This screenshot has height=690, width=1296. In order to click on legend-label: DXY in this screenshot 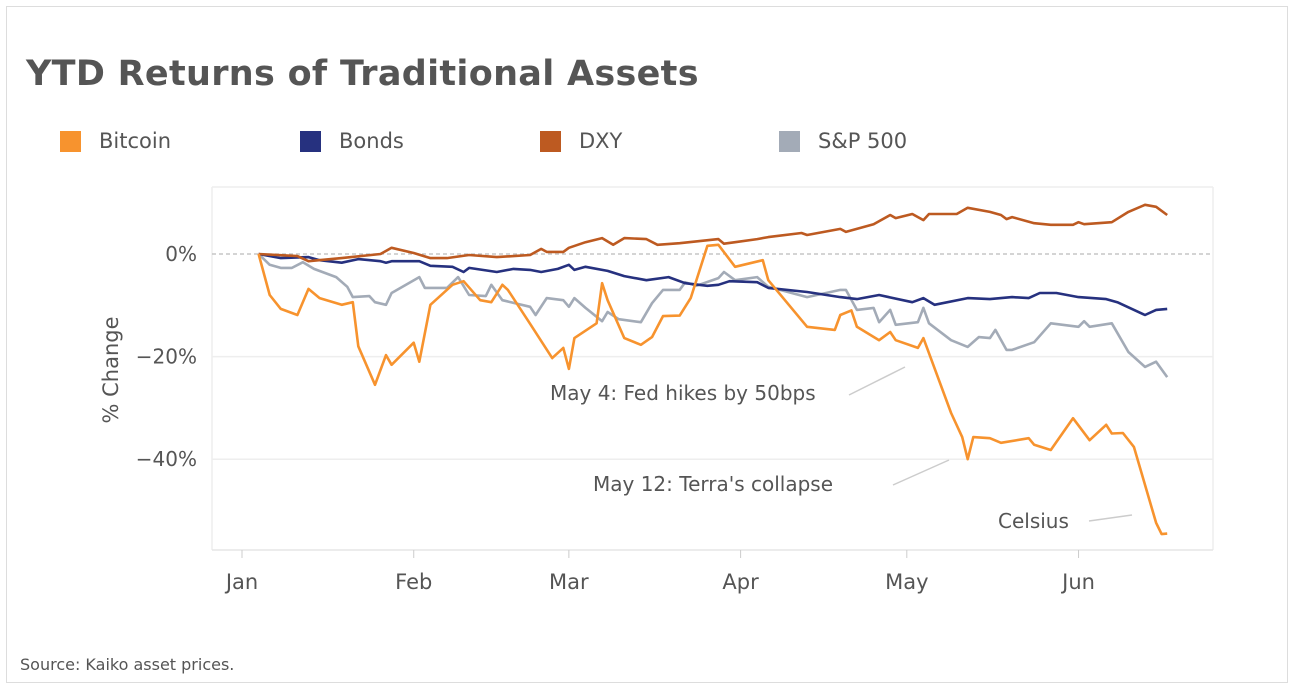, I will do `click(601, 141)`.